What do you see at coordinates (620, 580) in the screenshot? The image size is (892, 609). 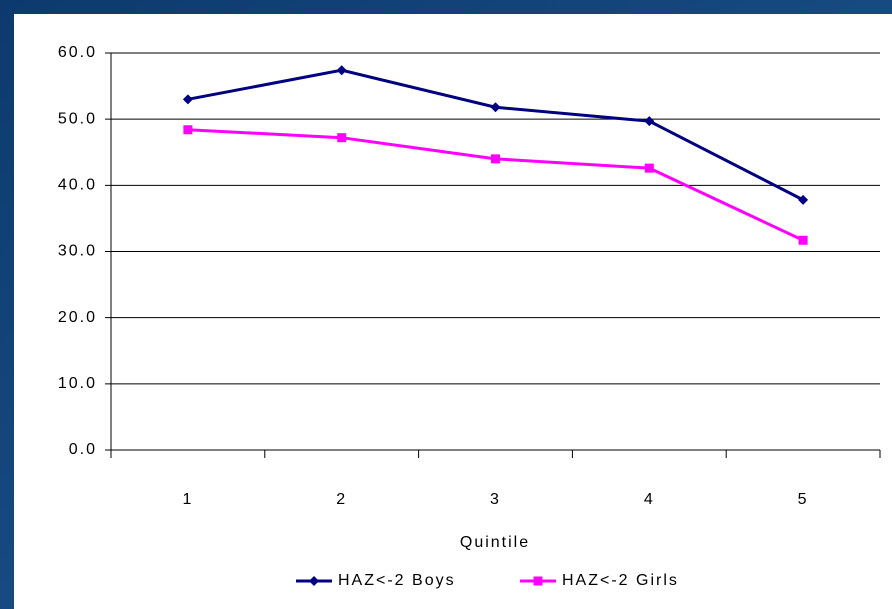 I see `legend-label: HAZ<-2 Girls` at bounding box center [620, 580].